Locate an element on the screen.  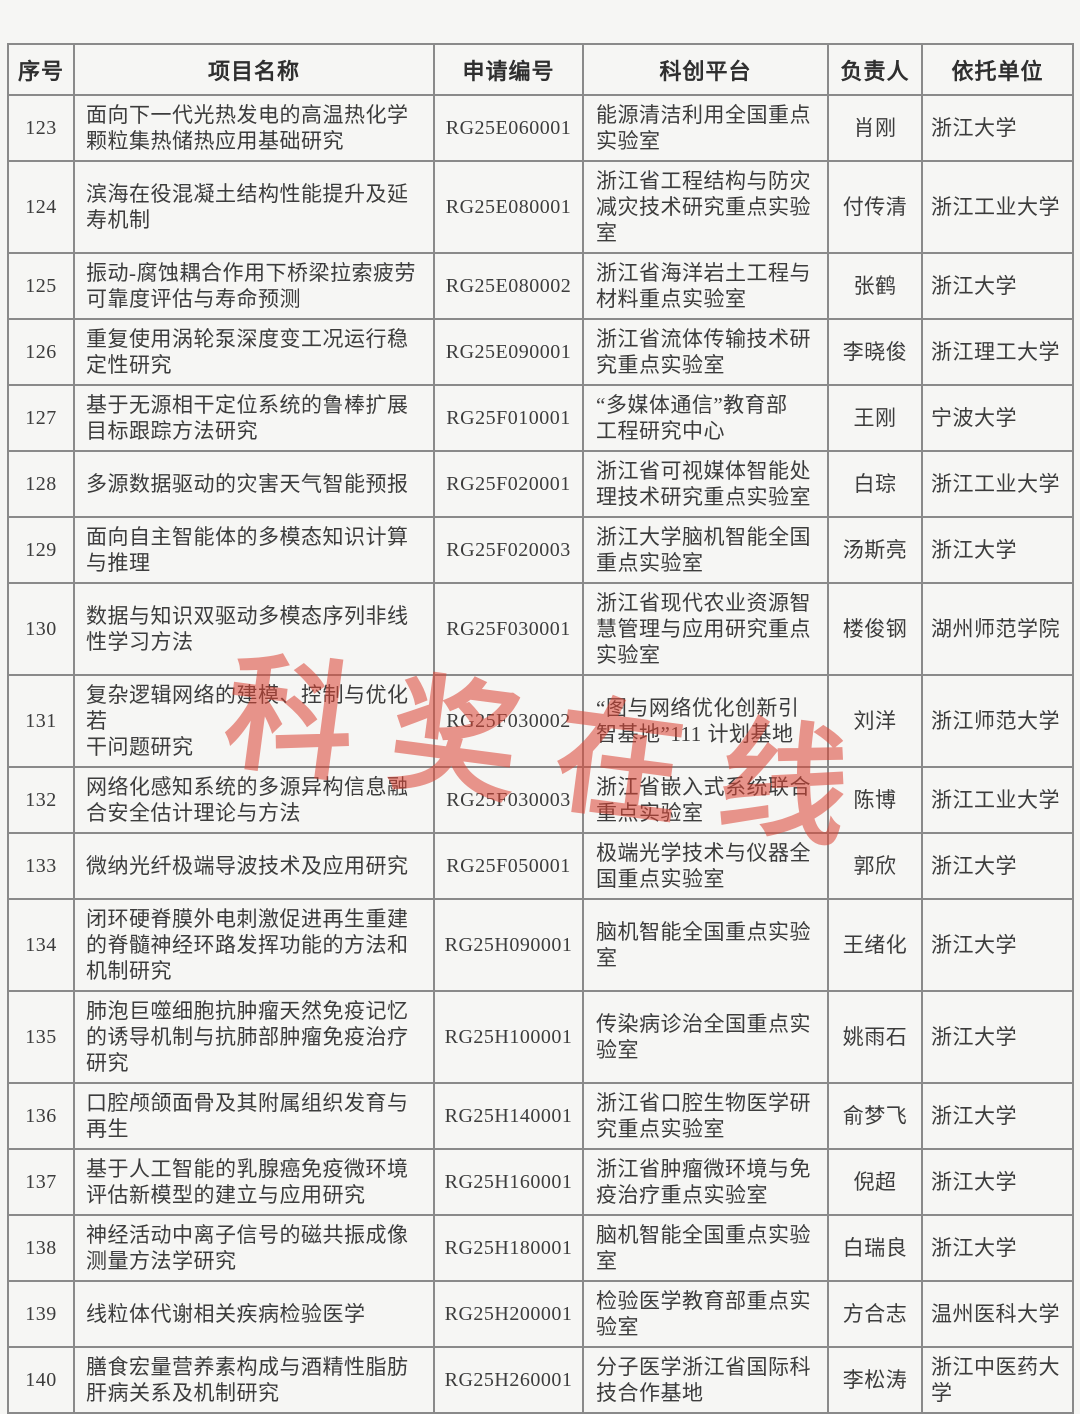
cell-application-code: RG25F020003 is located at coordinates (508, 550).